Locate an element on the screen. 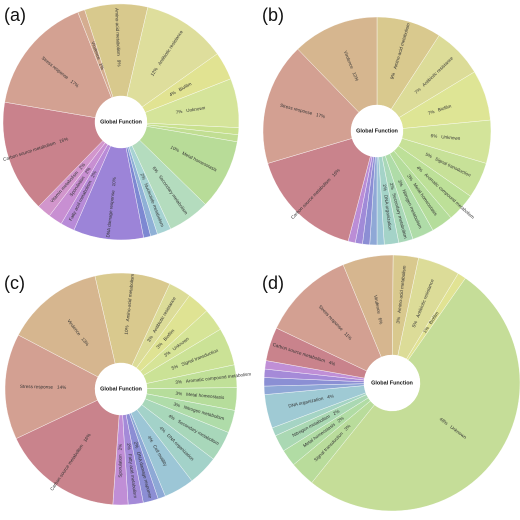 The height and width of the screenshot is (520, 520). slice-label: Stress response 14% is located at coordinates (43, 387).